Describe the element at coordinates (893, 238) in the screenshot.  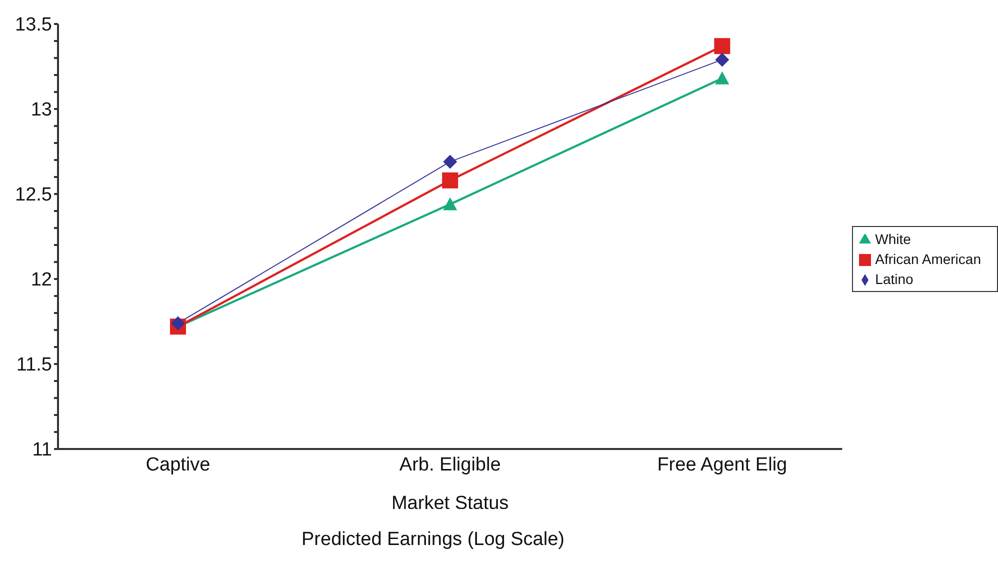
I see `legend-label: White` at that location.